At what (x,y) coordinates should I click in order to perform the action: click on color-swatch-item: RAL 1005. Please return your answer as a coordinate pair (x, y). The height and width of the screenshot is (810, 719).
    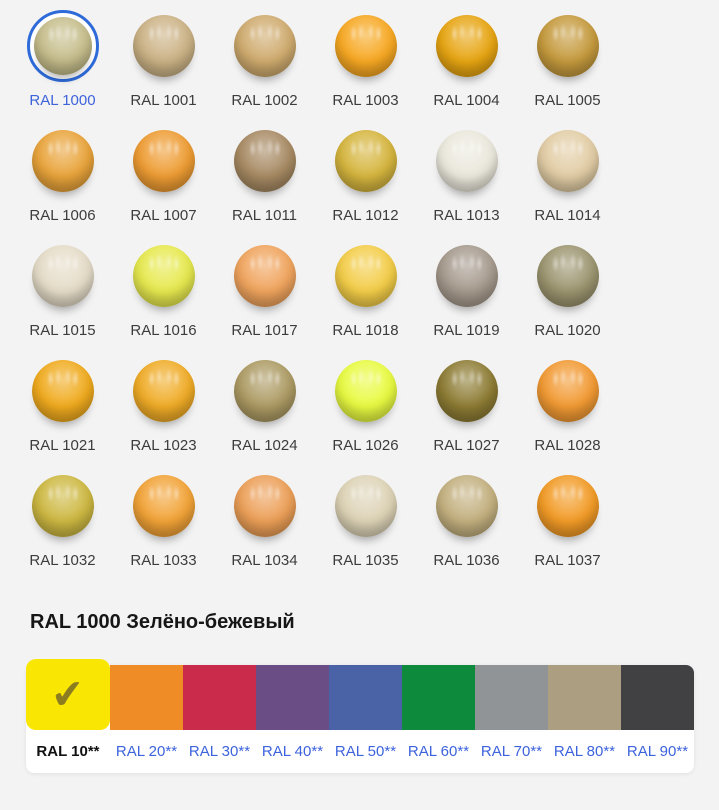
    Looking at the image, I should click on (567, 59).